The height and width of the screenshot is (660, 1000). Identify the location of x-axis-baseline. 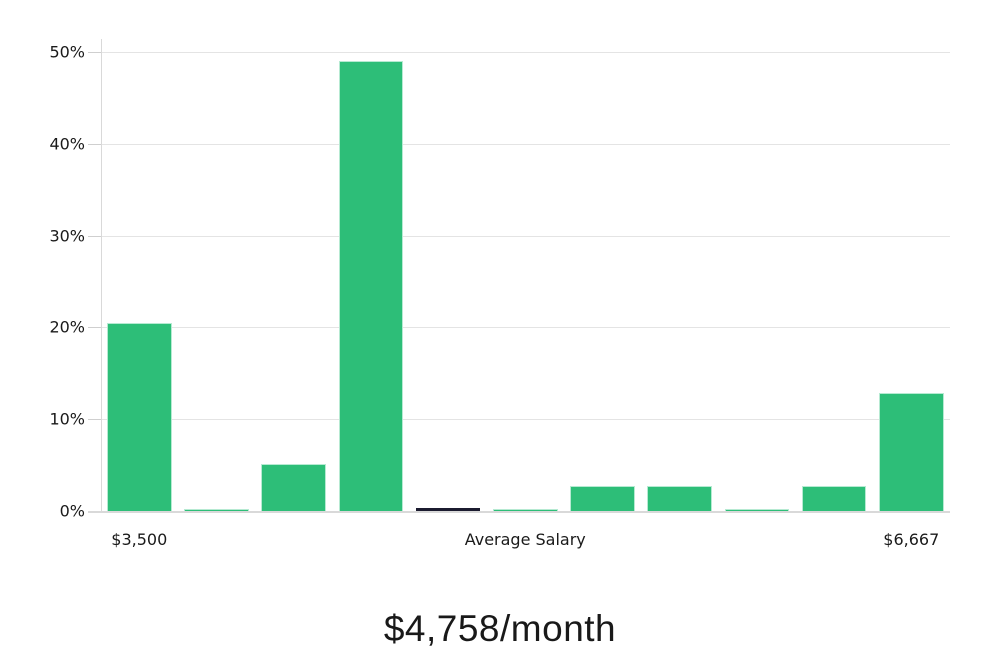
(519, 512).